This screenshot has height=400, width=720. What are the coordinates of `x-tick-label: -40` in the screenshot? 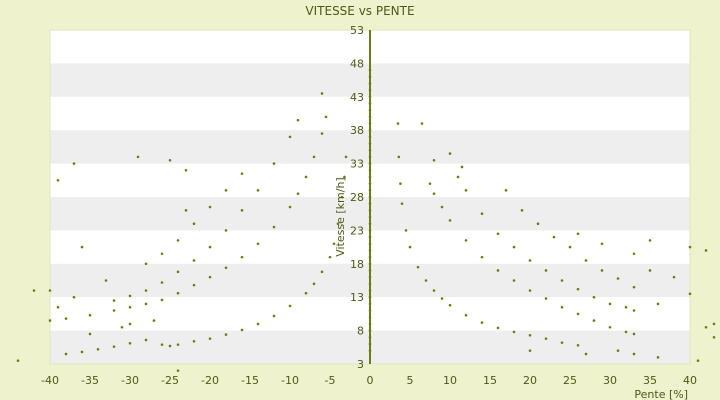 It's located at (50, 380).